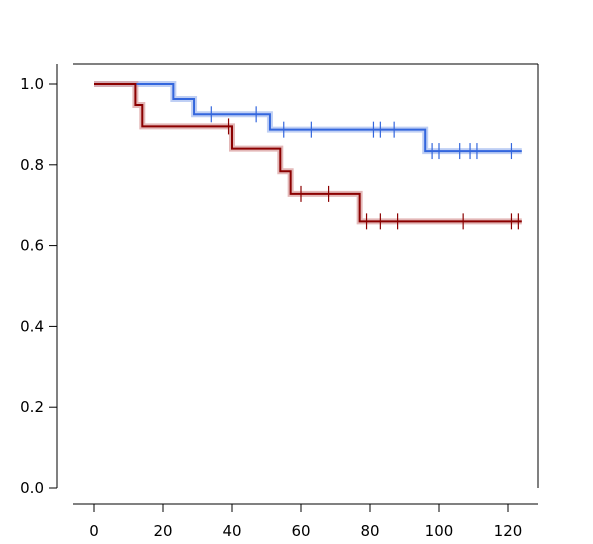  Describe the element at coordinates (94, 531) in the screenshot. I see `x-tick-label: 0` at that location.